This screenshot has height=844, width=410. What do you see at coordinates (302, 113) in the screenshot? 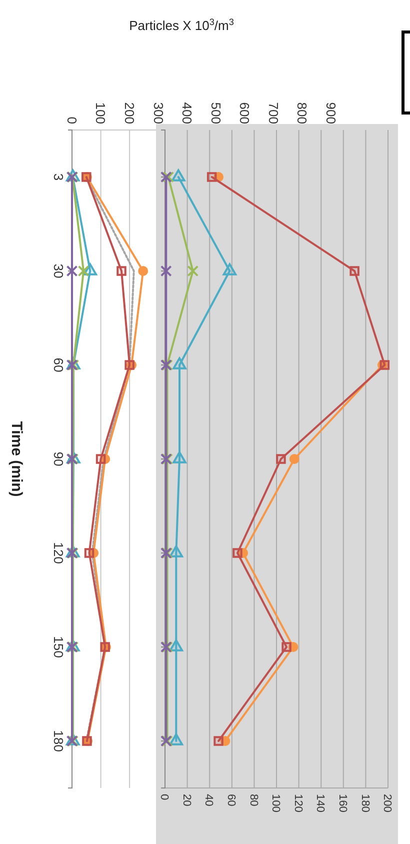
I see `x-tick-label: 800` at bounding box center [302, 113].